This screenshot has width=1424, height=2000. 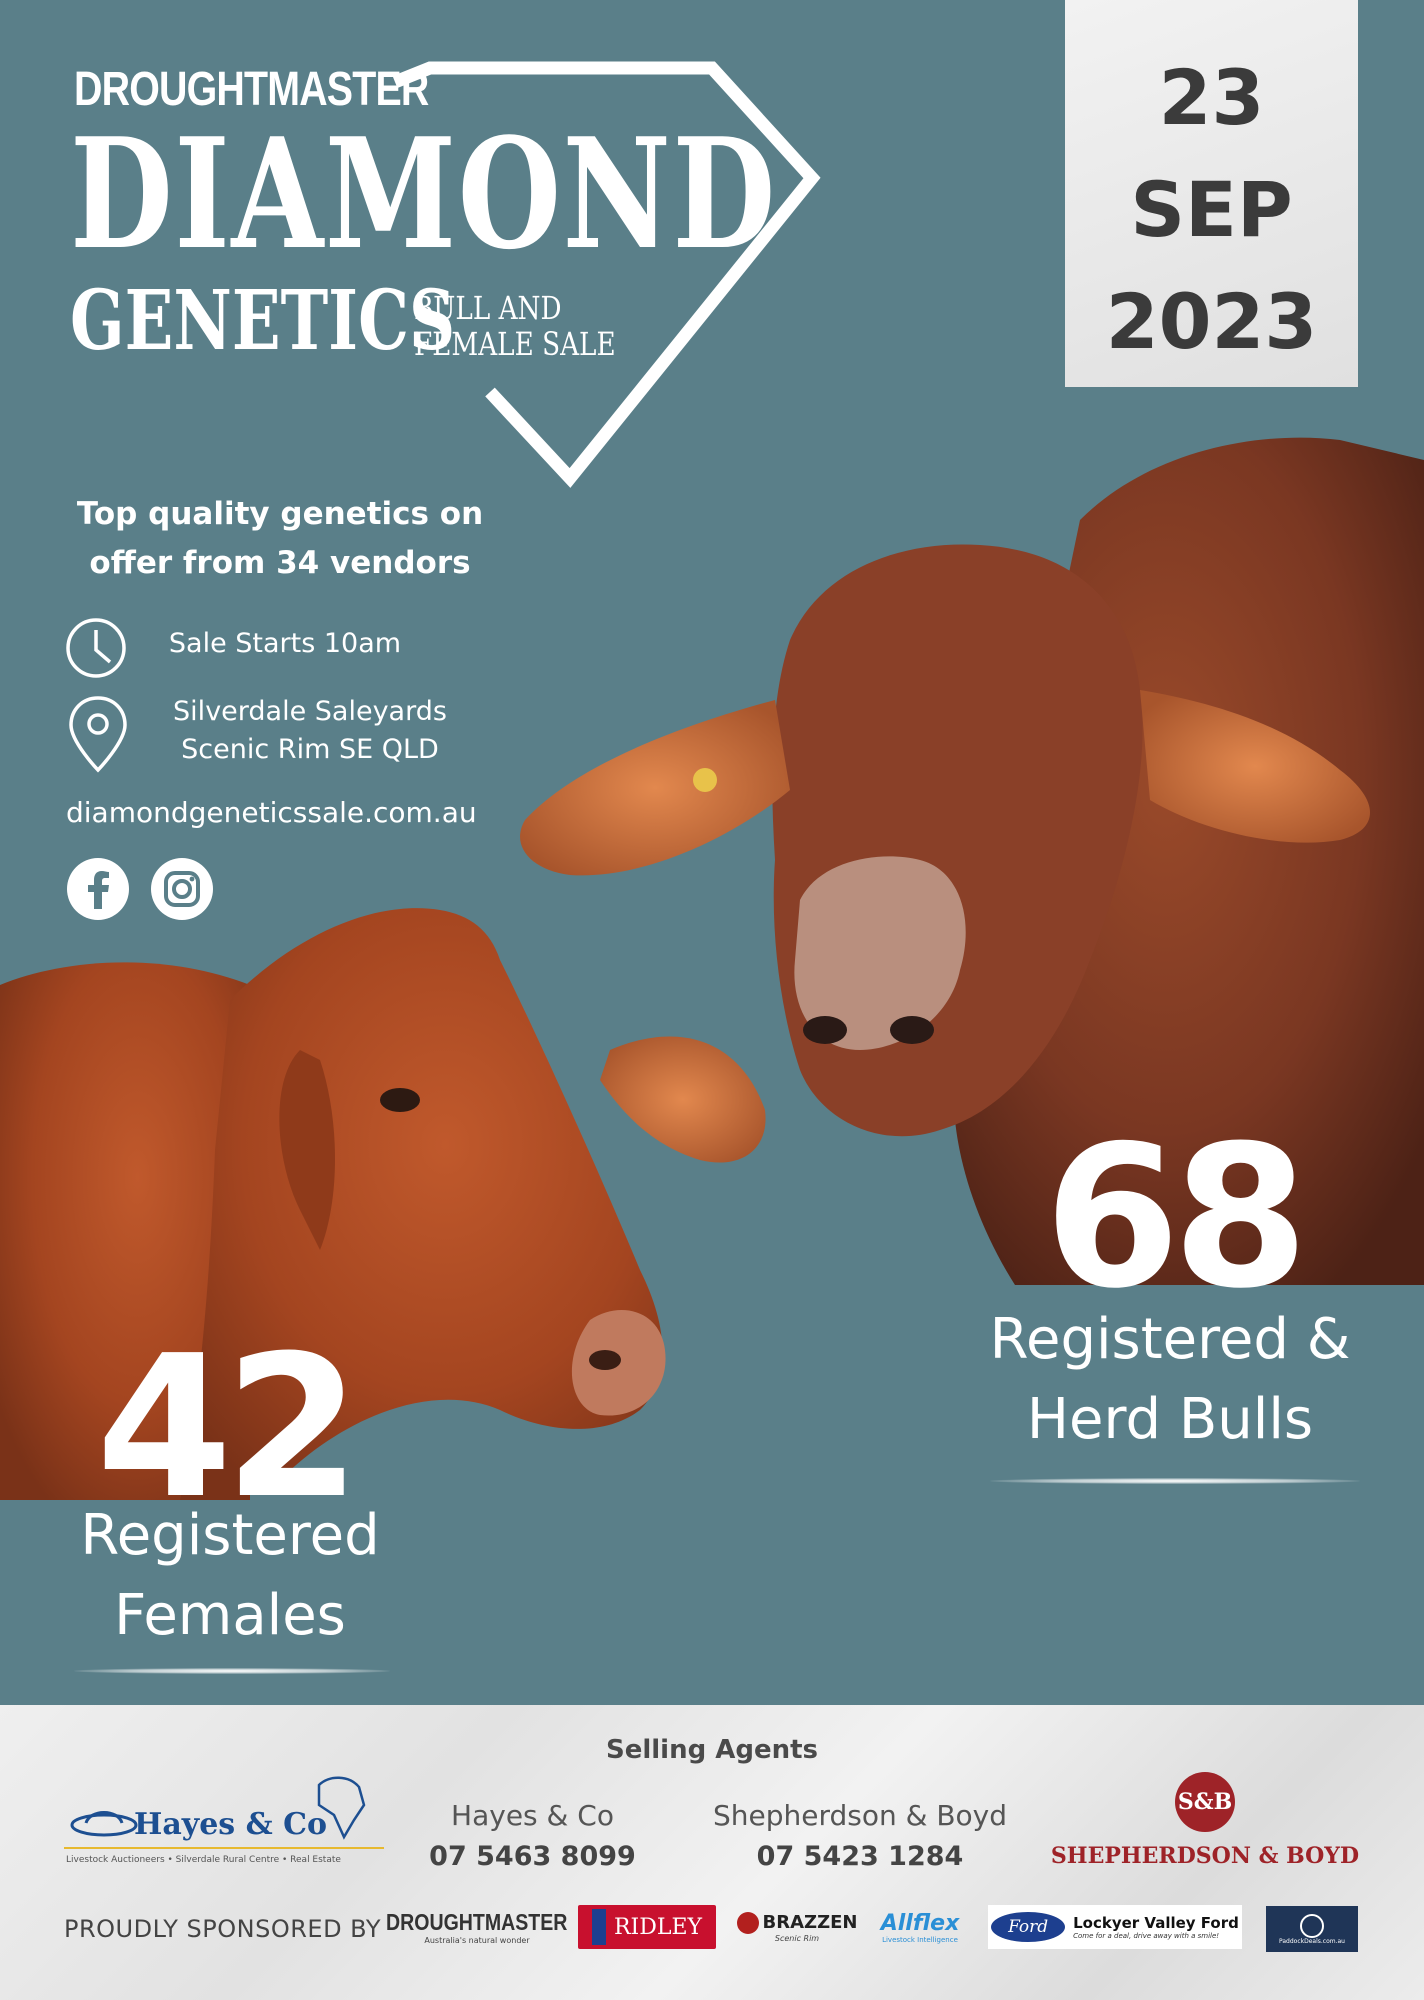 What do you see at coordinates (532, 1856) in the screenshot?
I see `agent1-phone: 07 5463 8099` at bounding box center [532, 1856].